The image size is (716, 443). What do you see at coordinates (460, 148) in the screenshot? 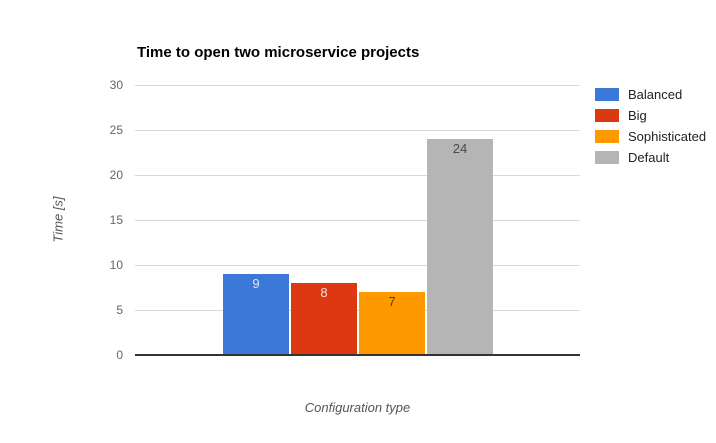
I see `bar-value-label: 24` at bounding box center [460, 148].